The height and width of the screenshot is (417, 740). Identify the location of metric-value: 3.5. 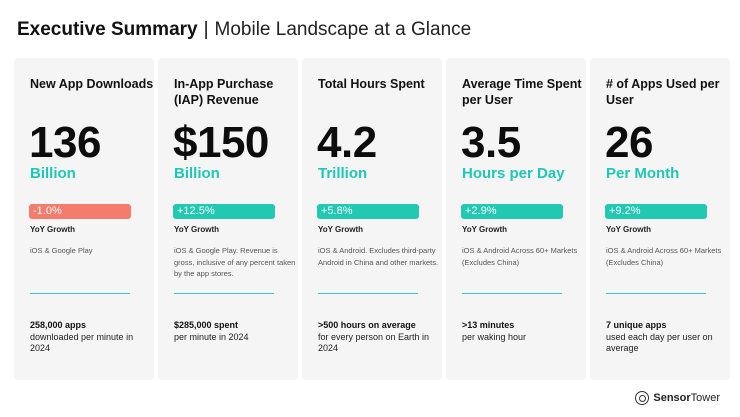
(491, 142).